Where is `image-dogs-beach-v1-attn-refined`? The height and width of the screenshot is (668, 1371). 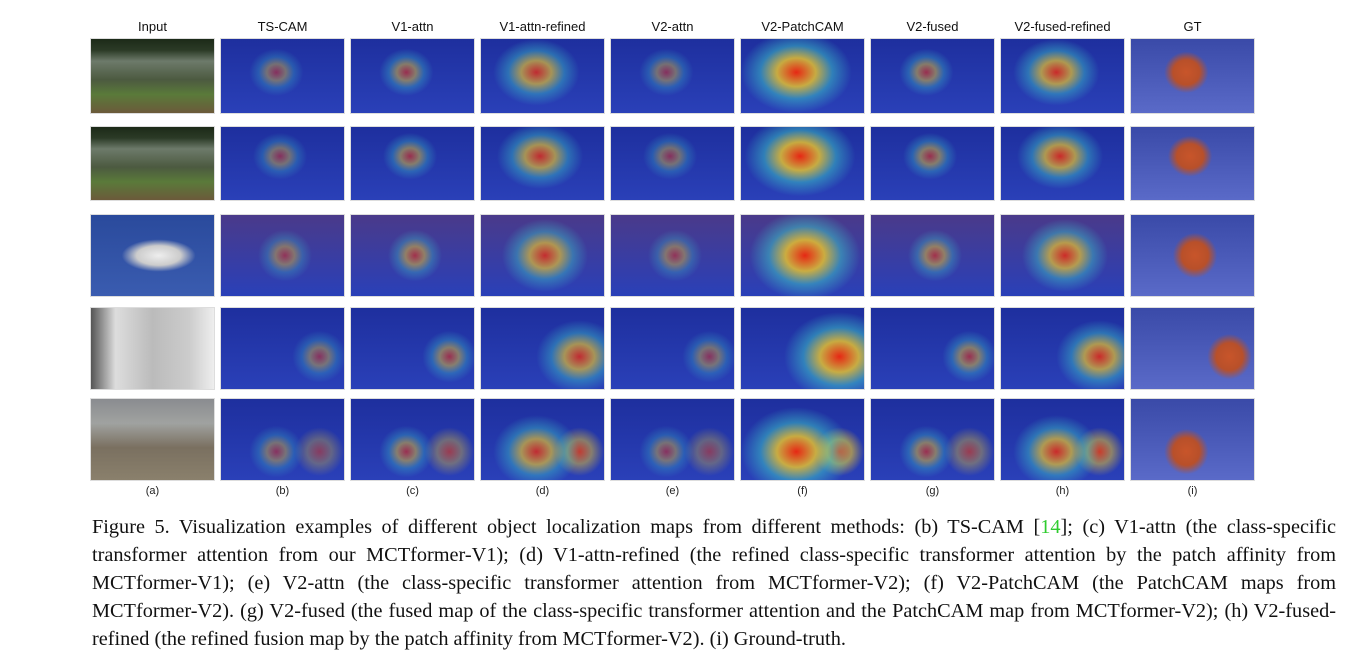 image-dogs-beach-v1-attn-refined is located at coordinates (542, 439).